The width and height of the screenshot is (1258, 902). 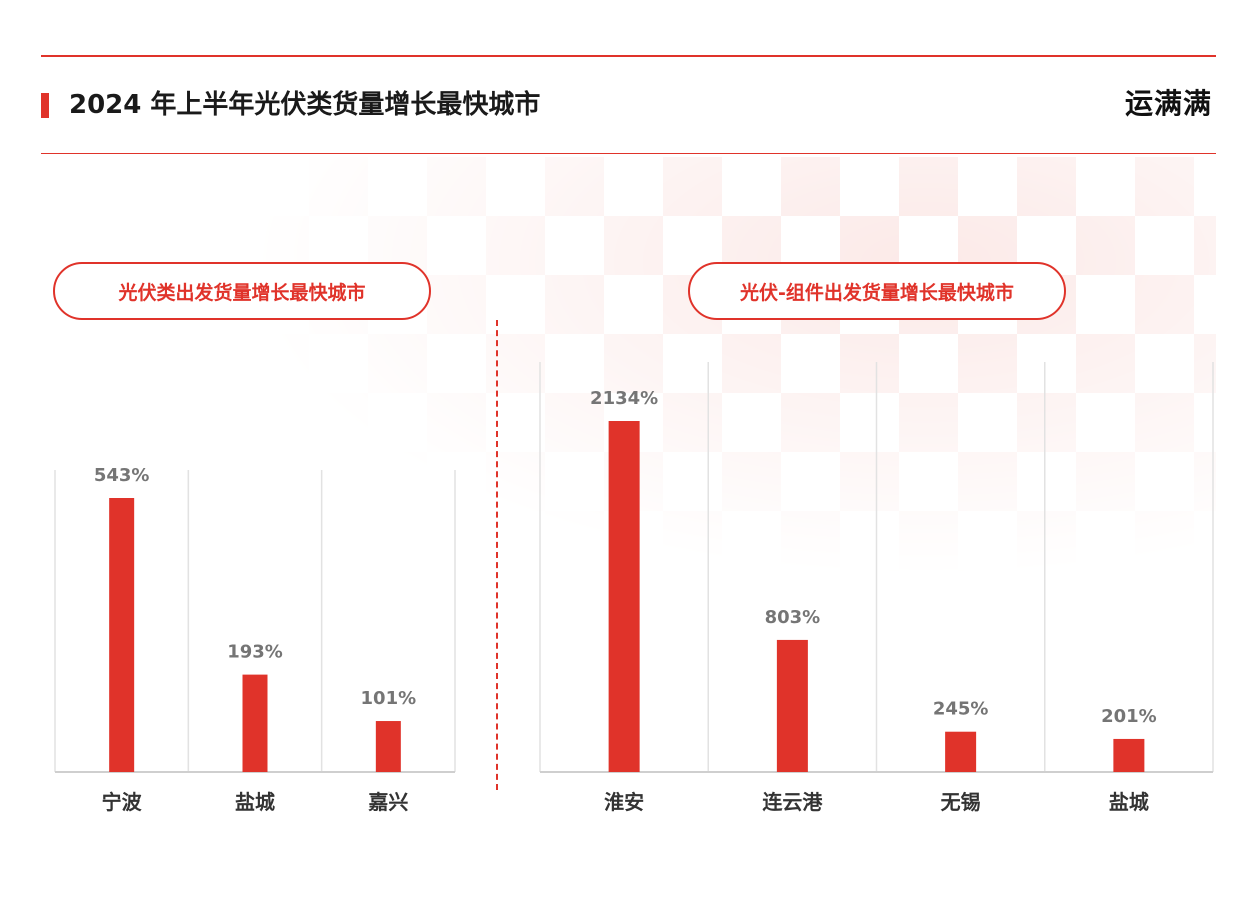 What do you see at coordinates (1129, 716) in the screenshot?
I see `chart-2-value-label: 201%` at bounding box center [1129, 716].